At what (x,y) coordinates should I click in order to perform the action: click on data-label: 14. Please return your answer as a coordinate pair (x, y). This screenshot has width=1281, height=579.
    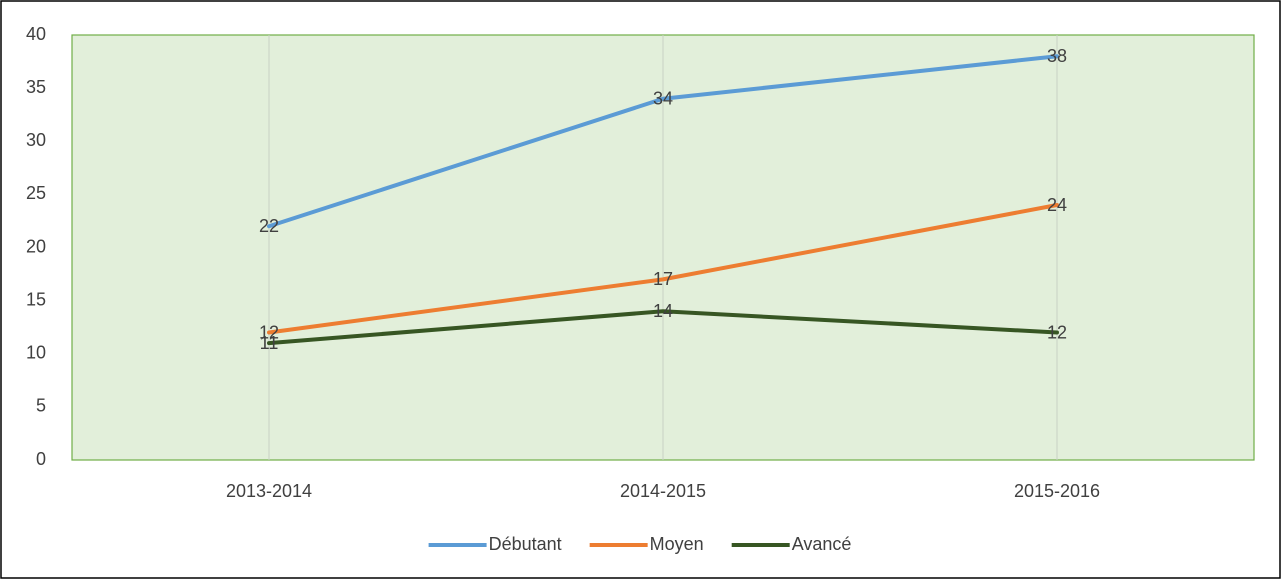
    Looking at the image, I should click on (663, 311).